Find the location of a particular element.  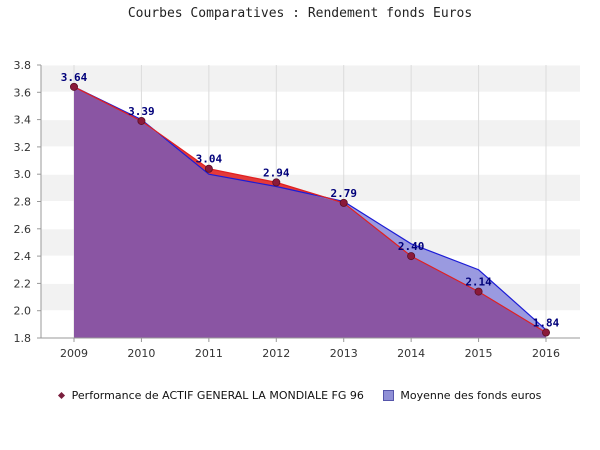

y-tick-label: 3.4 is located at coordinates (23, 120).